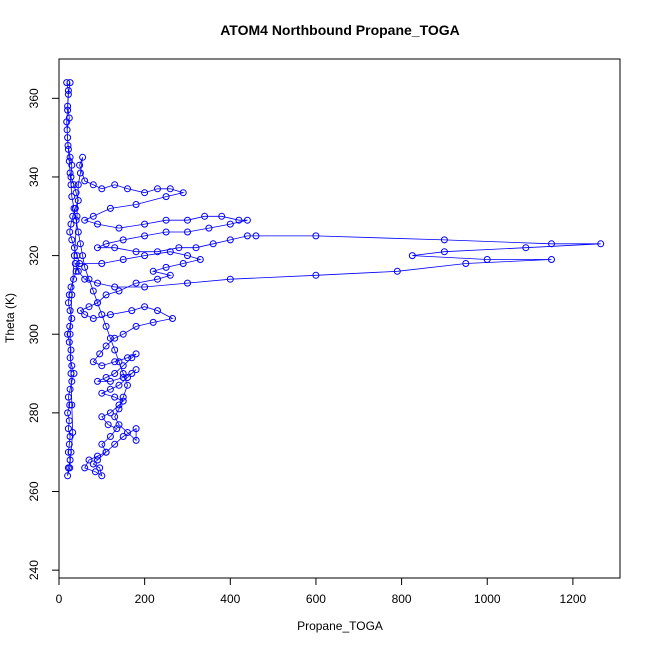 This screenshot has height=650, width=650. Describe the element at coordinates (34, 334) in the screenshot. I see `y-tick-label: 300` at that location.